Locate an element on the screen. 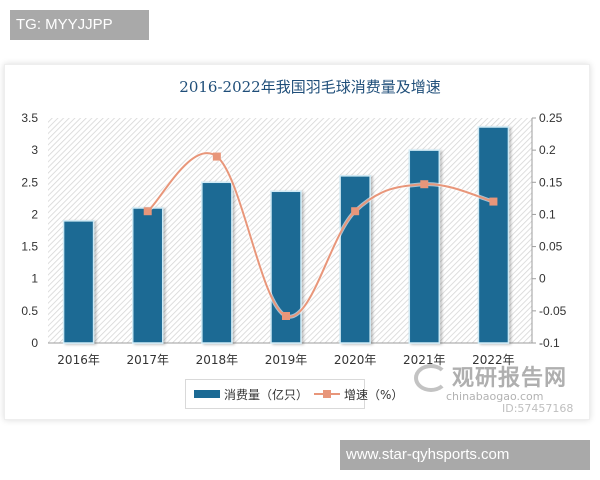 This screenshot has width=600, height=480. left-axis-tick: 0 is located at coordinates (34, 343).